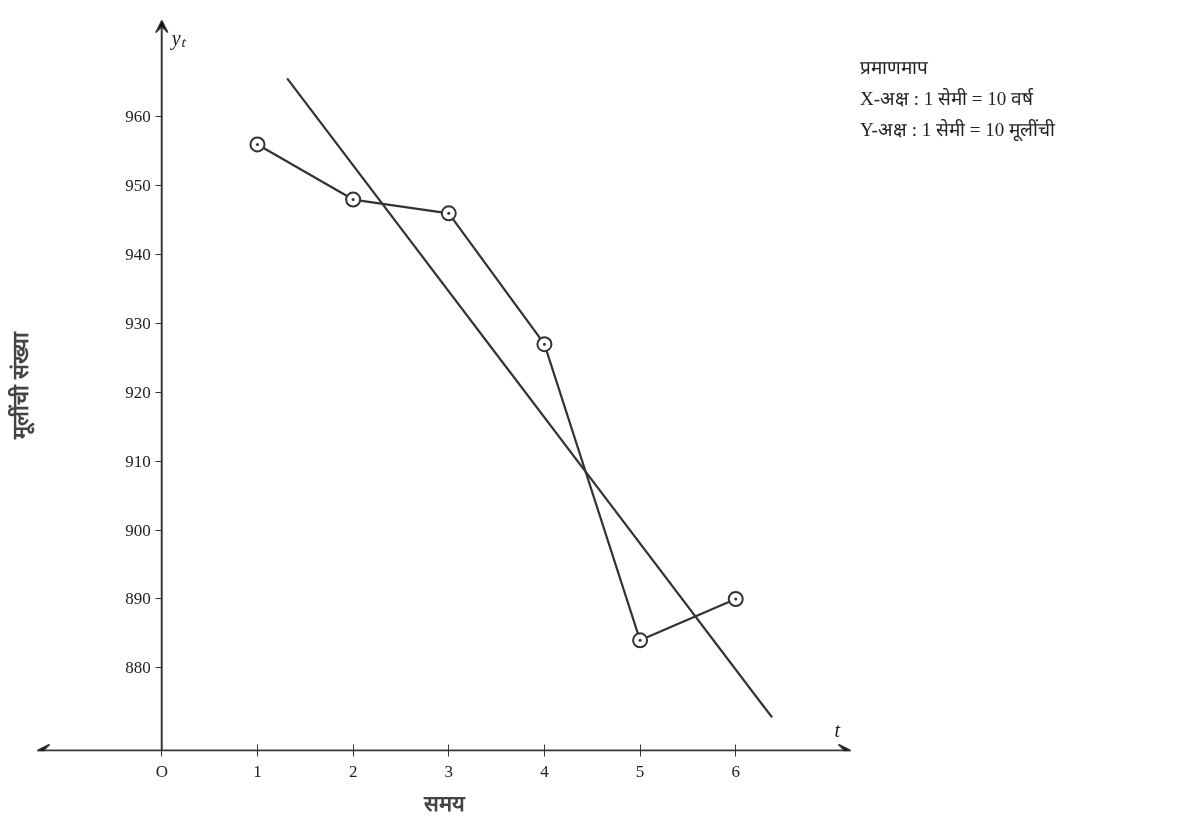 This screenshot has height=834, width=1183. What do you see at coordinates (957, 130) in the screenshot?
I see `text: Y-अक्ष : 1 सेमी = 10 मूलींची` at bounding box center [957, 130].